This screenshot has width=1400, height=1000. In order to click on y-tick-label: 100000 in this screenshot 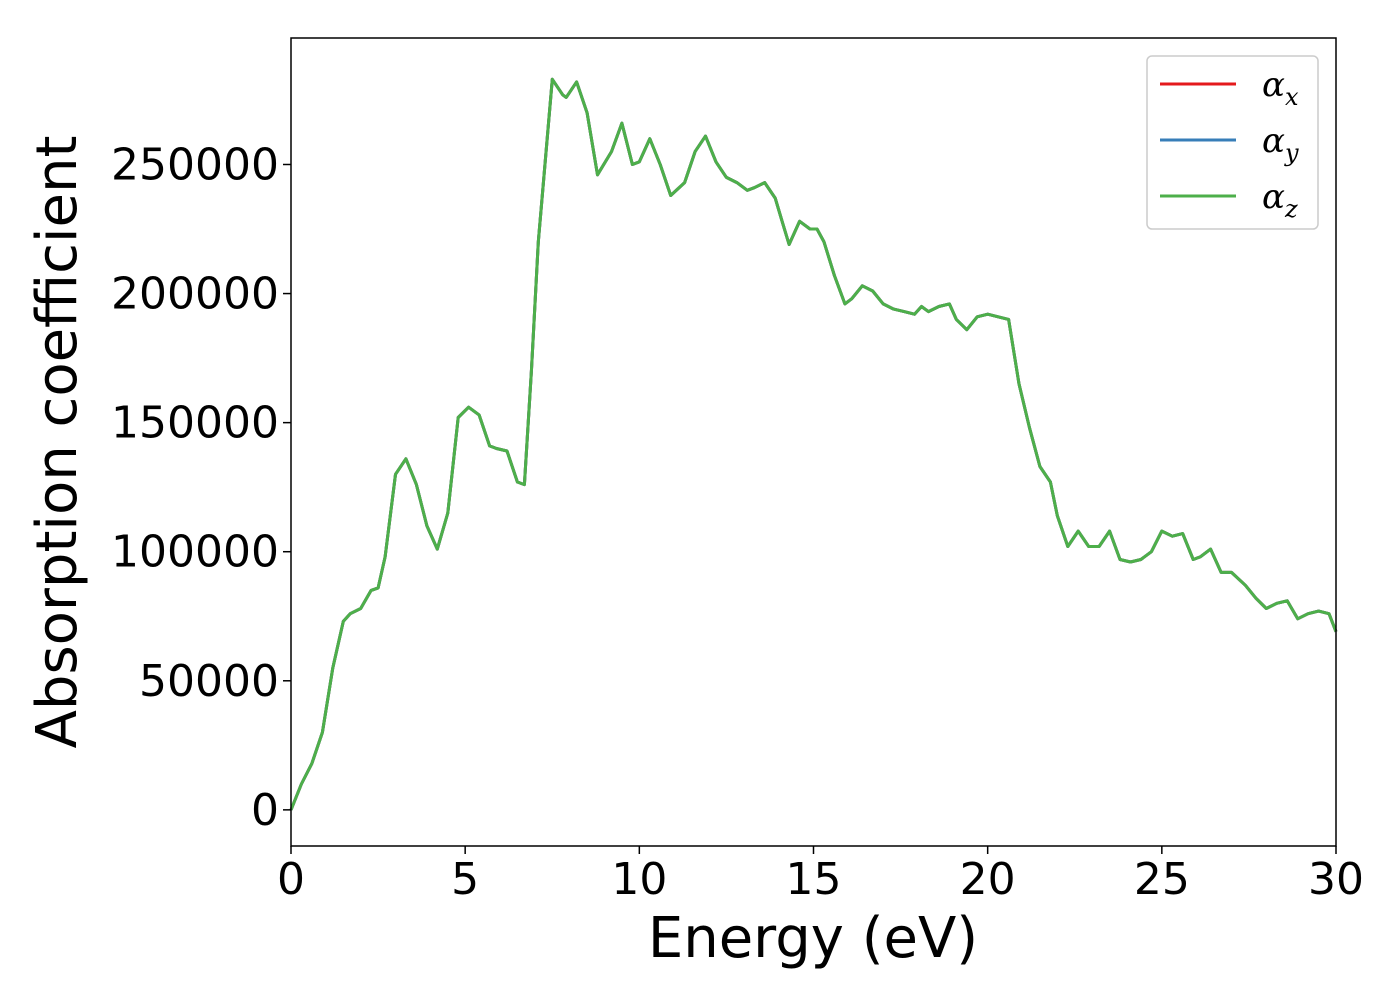, I will do `click(195, 552)`.